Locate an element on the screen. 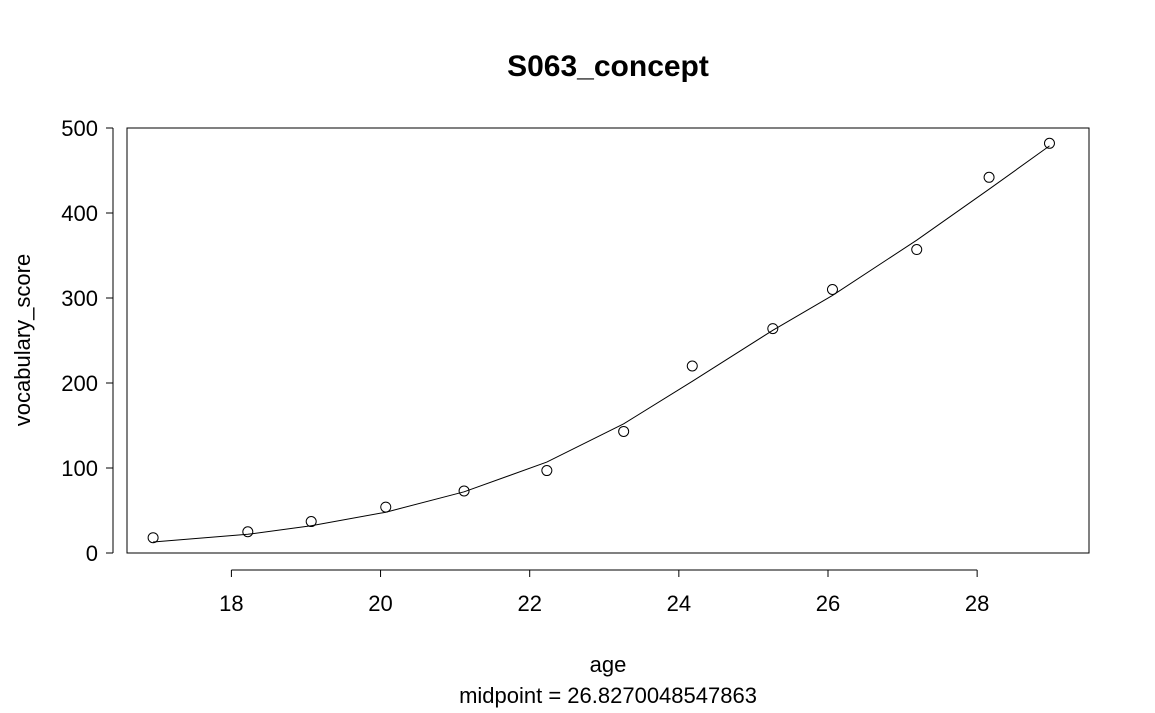  x-tick-label: 26 is located at coordinates (828, 603).